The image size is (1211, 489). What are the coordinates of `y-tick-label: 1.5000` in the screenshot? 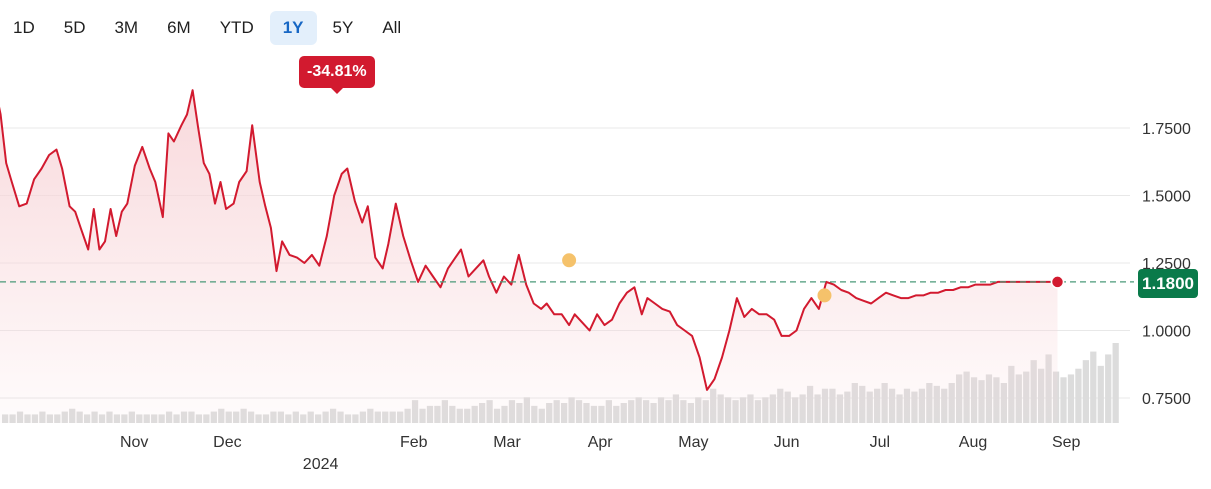 It's located at (1166, 197).